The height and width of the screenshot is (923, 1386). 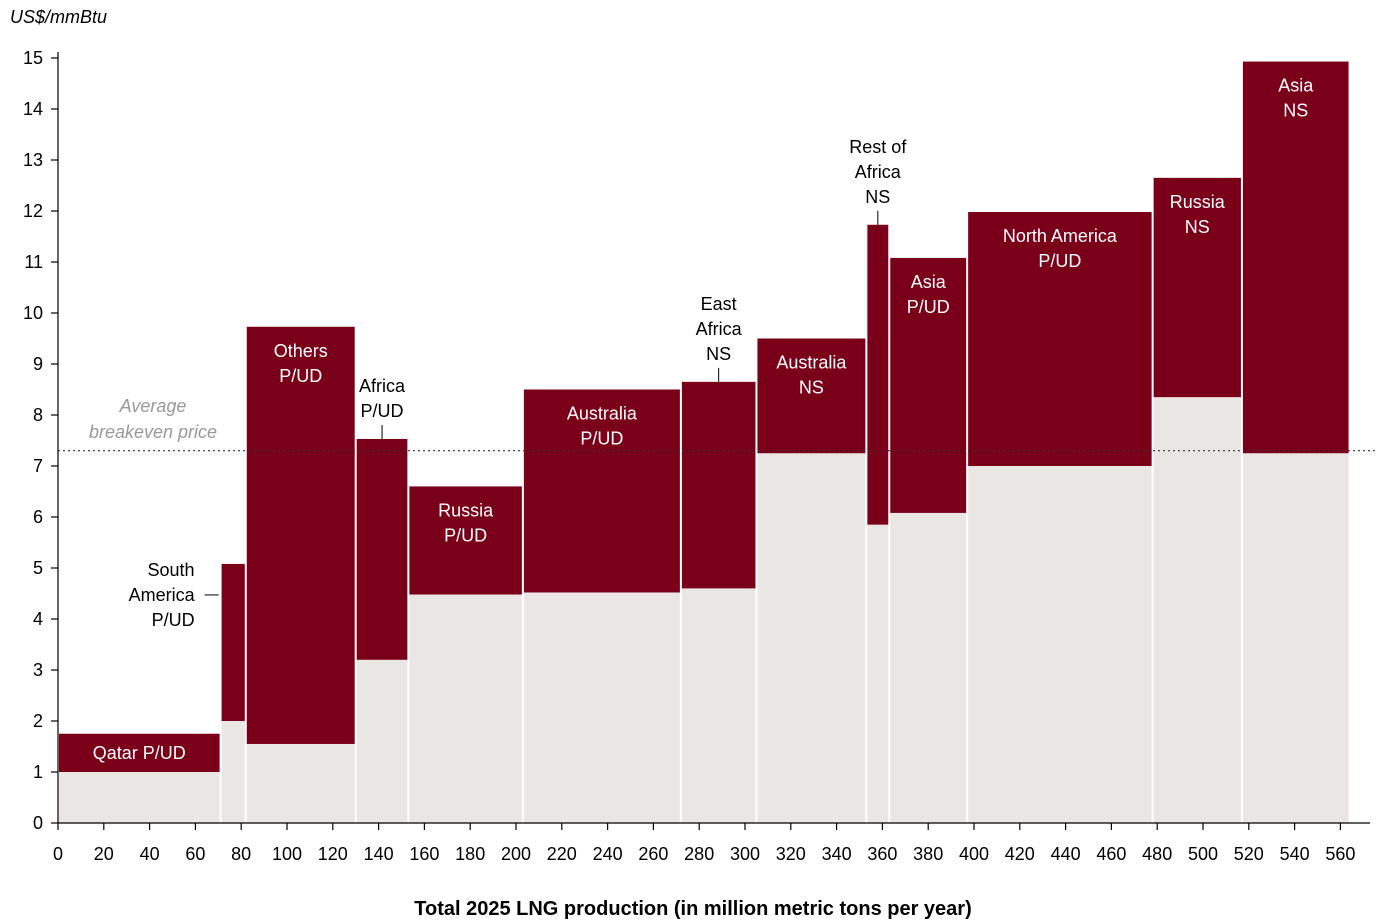 I want to click on bar-label-1: South, so click(x=171, y=570).